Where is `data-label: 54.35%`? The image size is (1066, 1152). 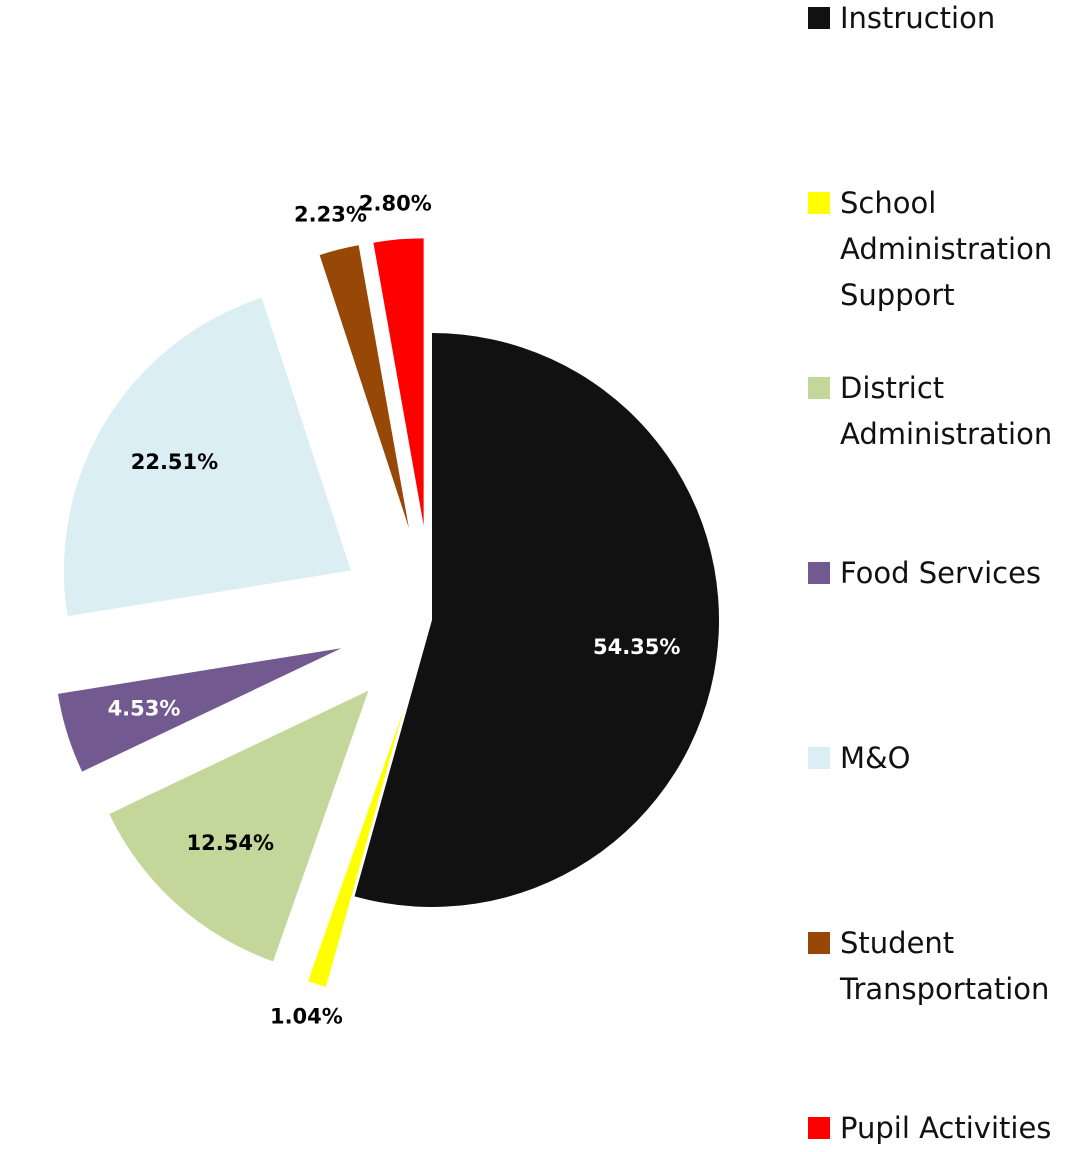
data-label: 54.35% is located at coordinates (636, 647).